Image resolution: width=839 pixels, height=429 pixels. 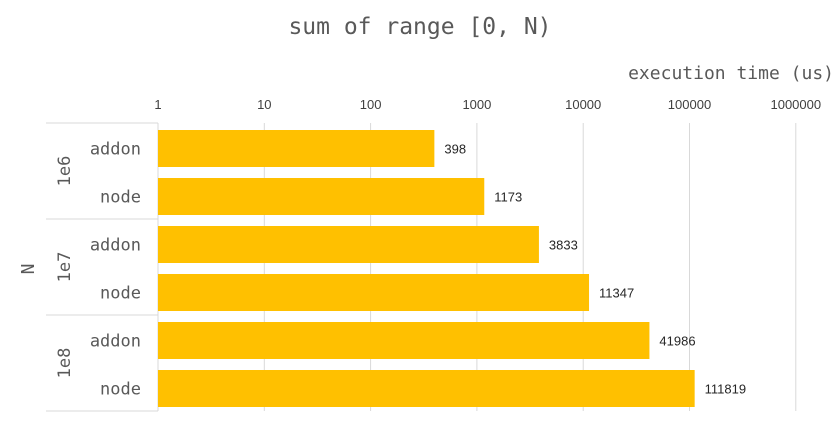 I want to click on data-label: 398, so click(x=455, y=149).